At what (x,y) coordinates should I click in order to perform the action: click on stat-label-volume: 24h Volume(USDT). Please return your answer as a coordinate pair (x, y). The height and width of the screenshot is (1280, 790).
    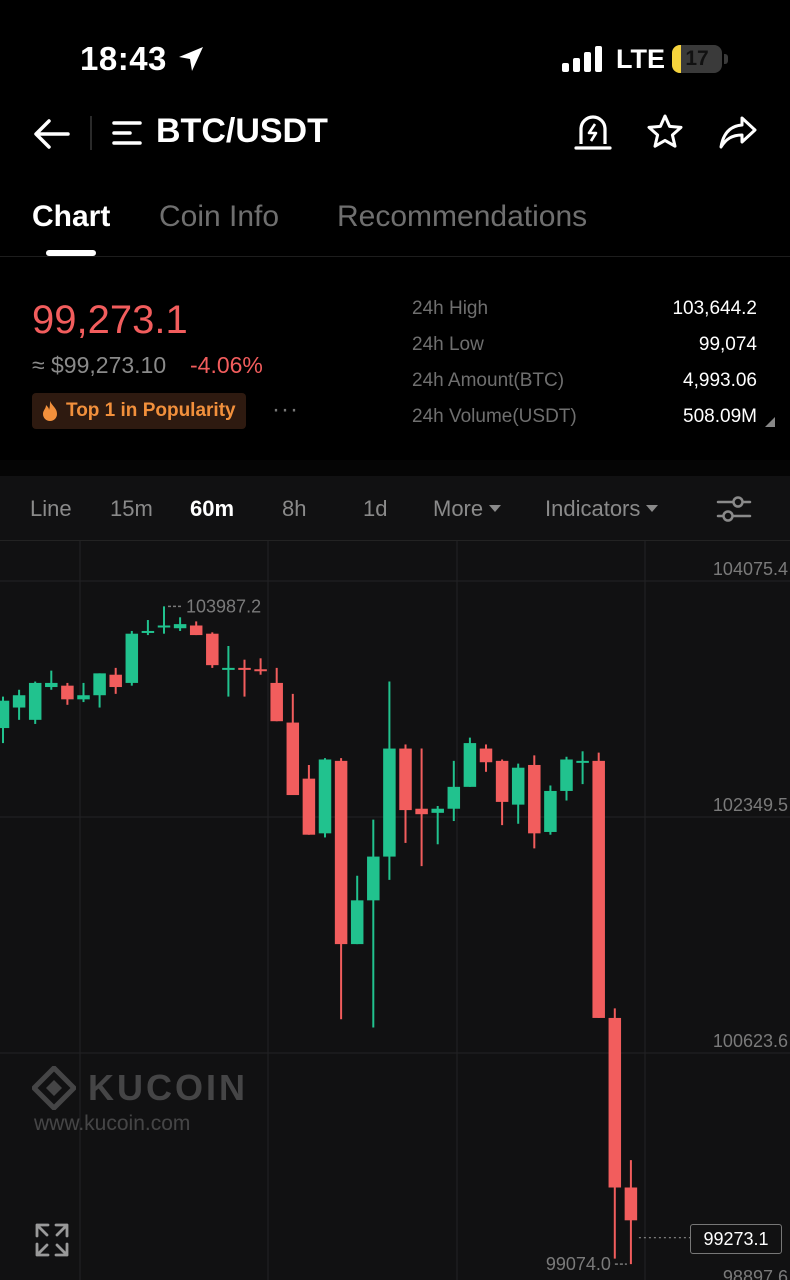
    Looking at the image, I should click on (494, 416).